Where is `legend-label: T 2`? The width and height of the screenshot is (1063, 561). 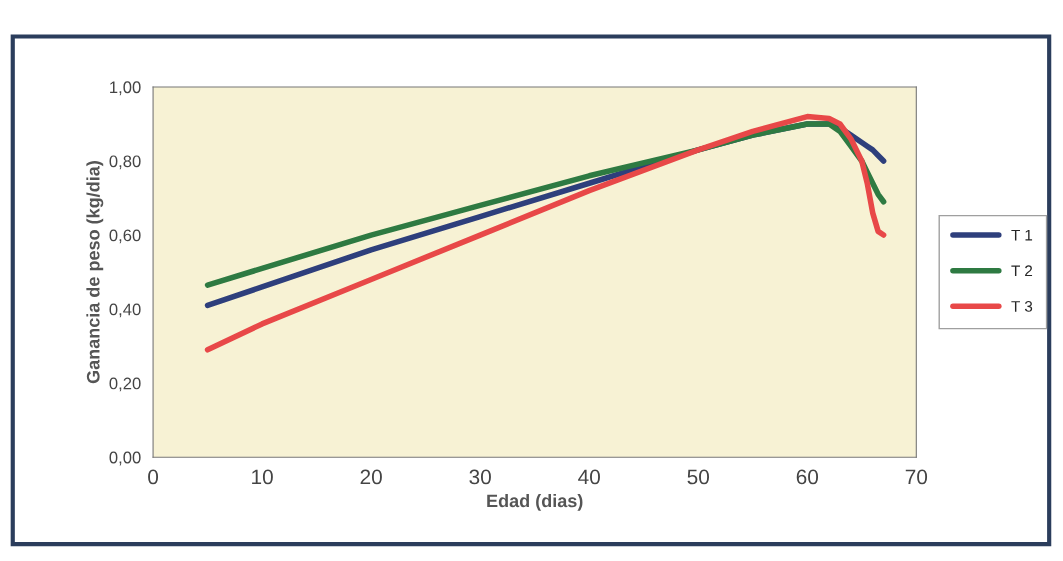 legend-label: T 2 is located at coordinates (1022, 271).